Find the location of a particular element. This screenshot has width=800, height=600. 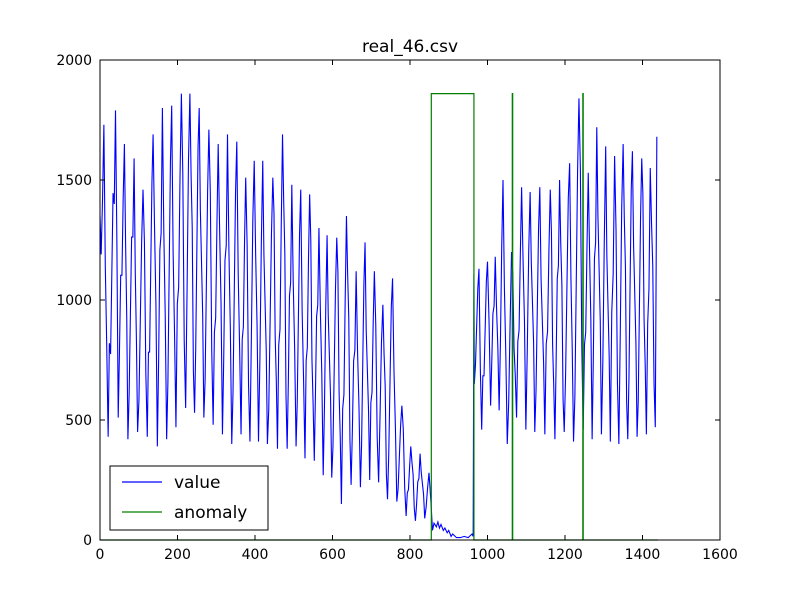

y-tick-label: 2000 is located at coordinates (74, 61).